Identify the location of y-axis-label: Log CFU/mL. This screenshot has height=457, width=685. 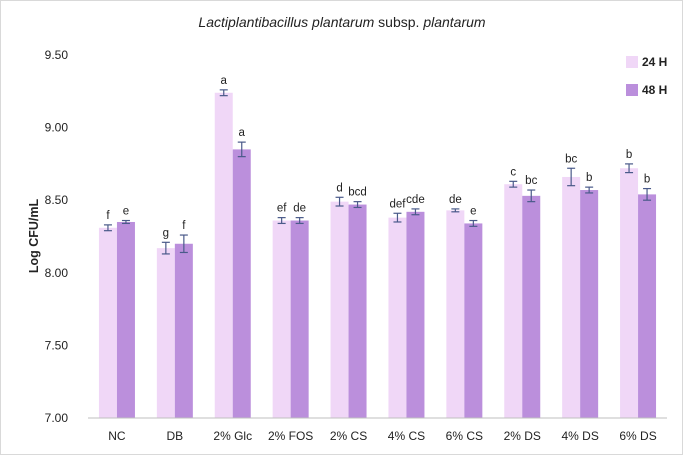
(34, 235).